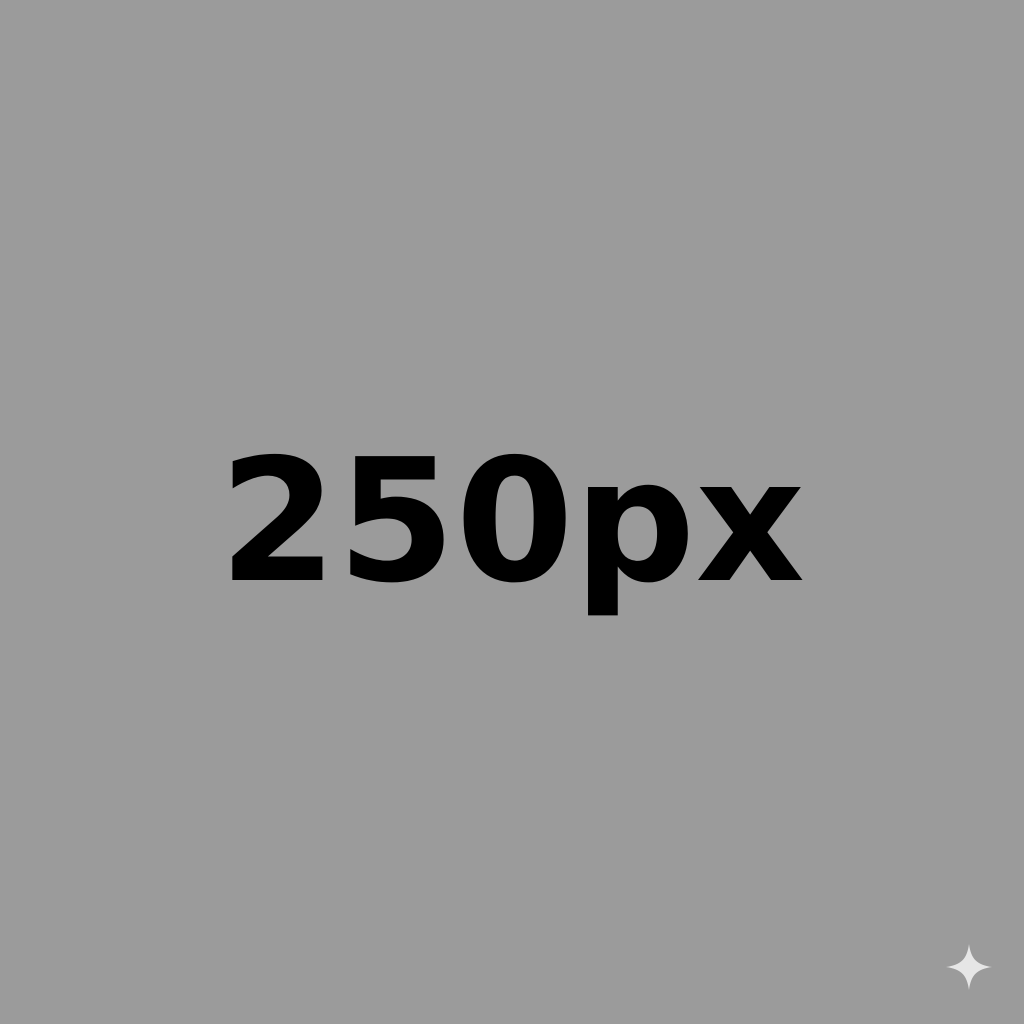 Image resolution: width=1024 pixels, height=1024 pixels. I want to click on sparkle-icon, so click(969, 967).